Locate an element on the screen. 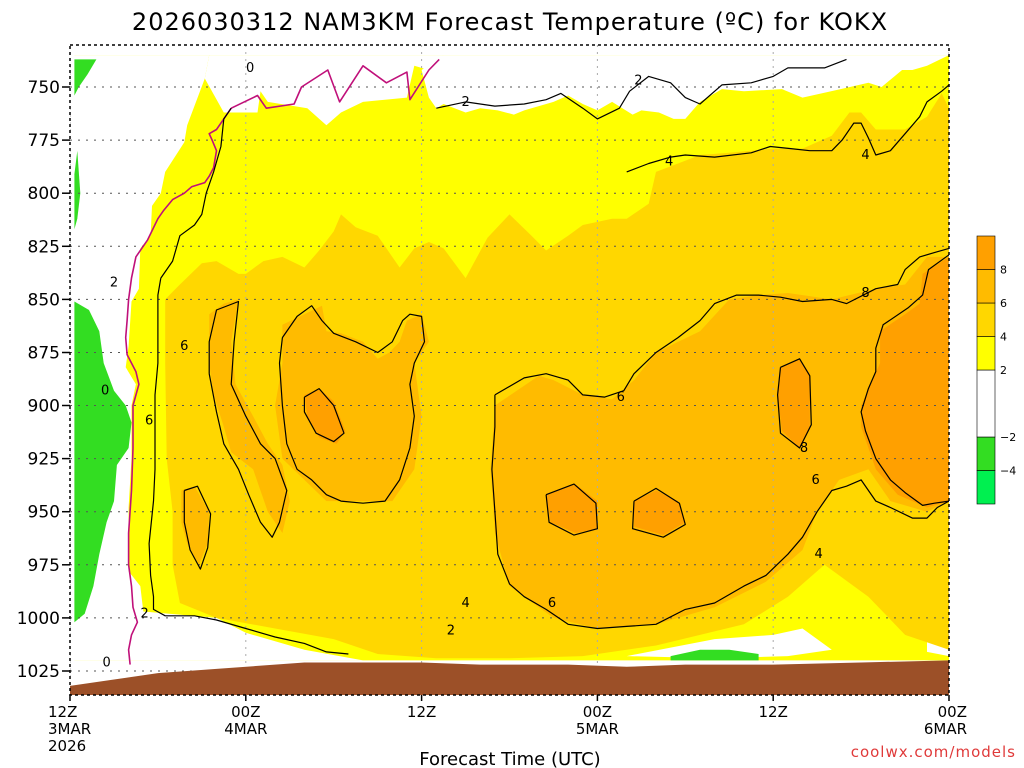 The height and width of the screenshot is (768, 1024). temp-region--4--2-19 is located at coordinates (103, 462).